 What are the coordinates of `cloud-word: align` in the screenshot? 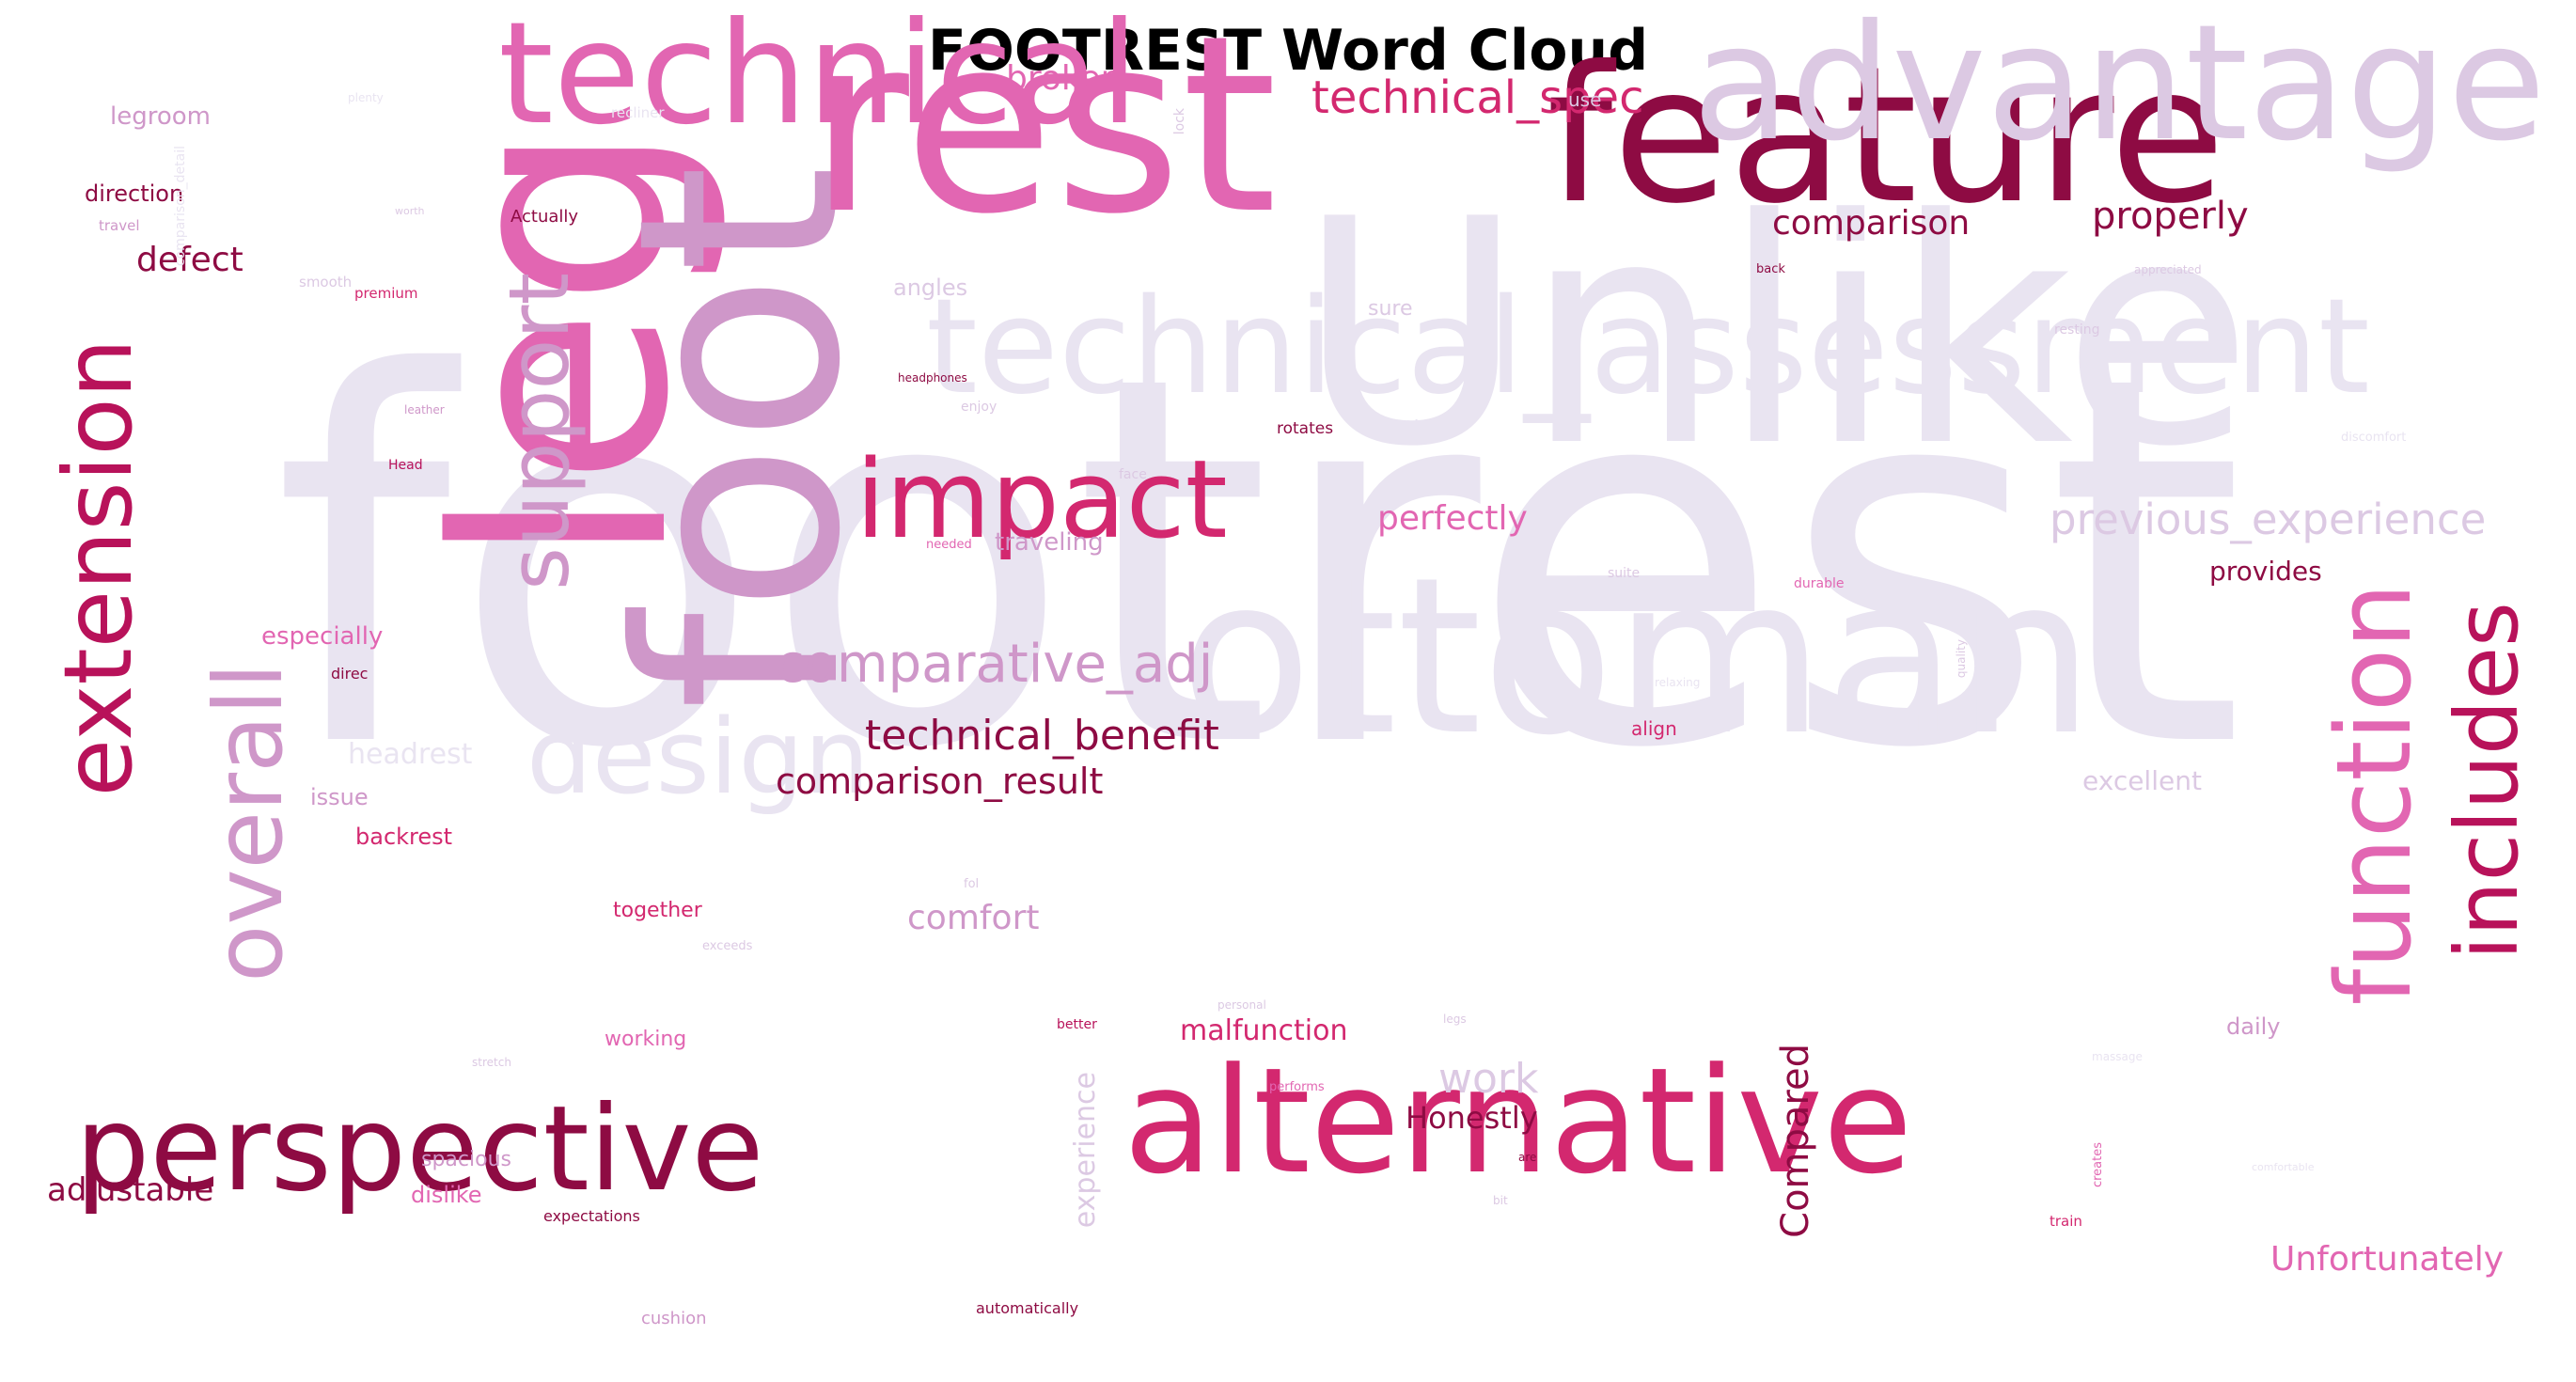 It's located at (1654, 728).